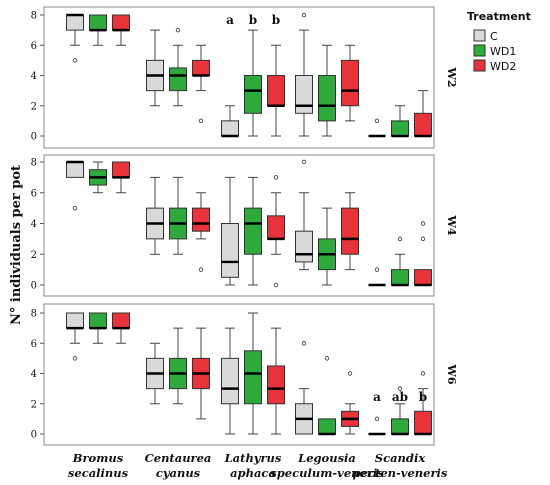 This screenshot has height=485, width=550. What do you see at coordinates (479, 50) in the screenshot?
I see `legend-swatch-WD1` at bounding box center [479, 50].